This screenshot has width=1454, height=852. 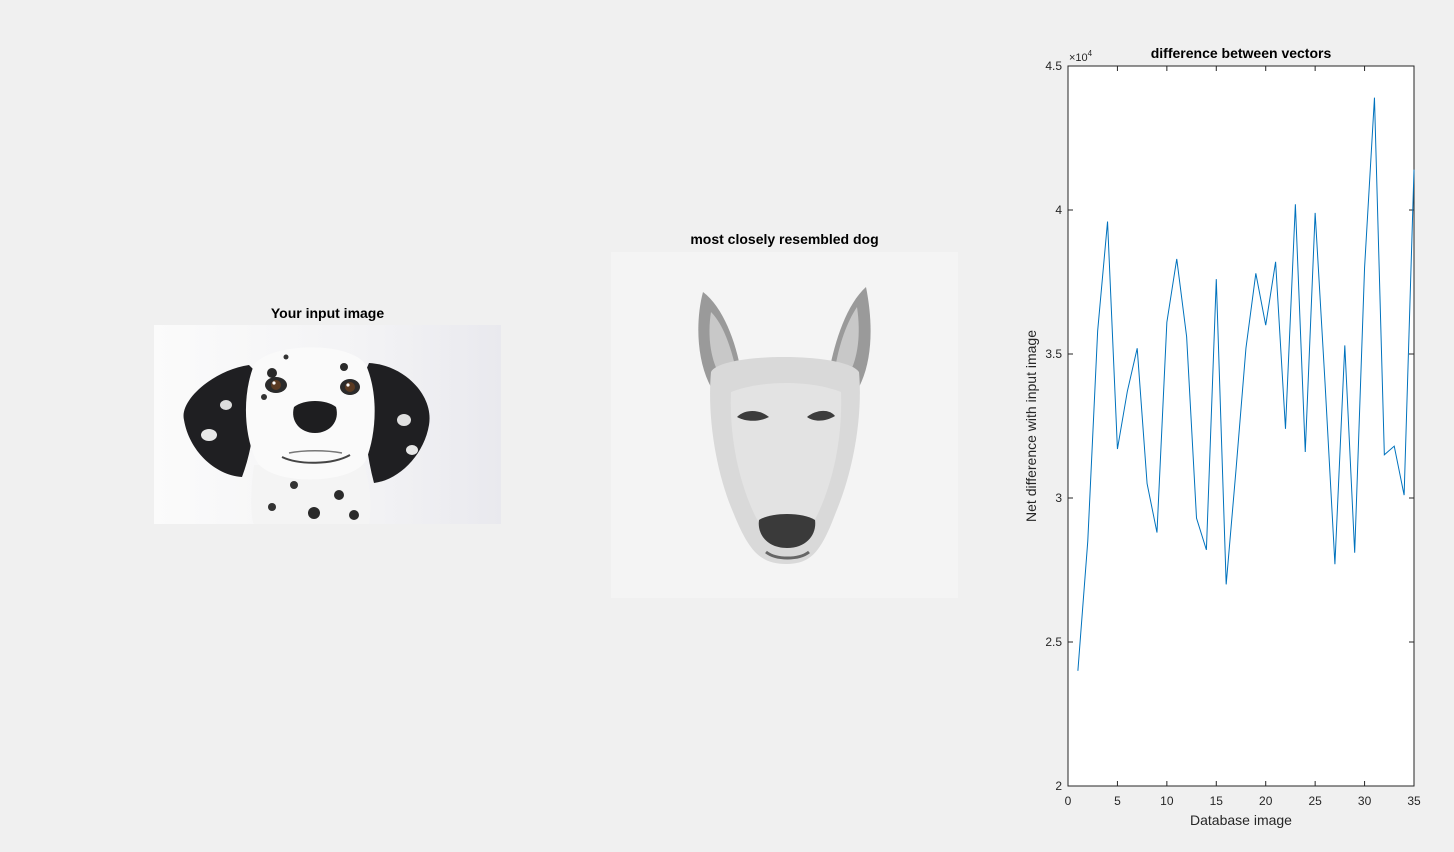 I want to click on x-tick-label: 25, so click(x=1315, y=801).